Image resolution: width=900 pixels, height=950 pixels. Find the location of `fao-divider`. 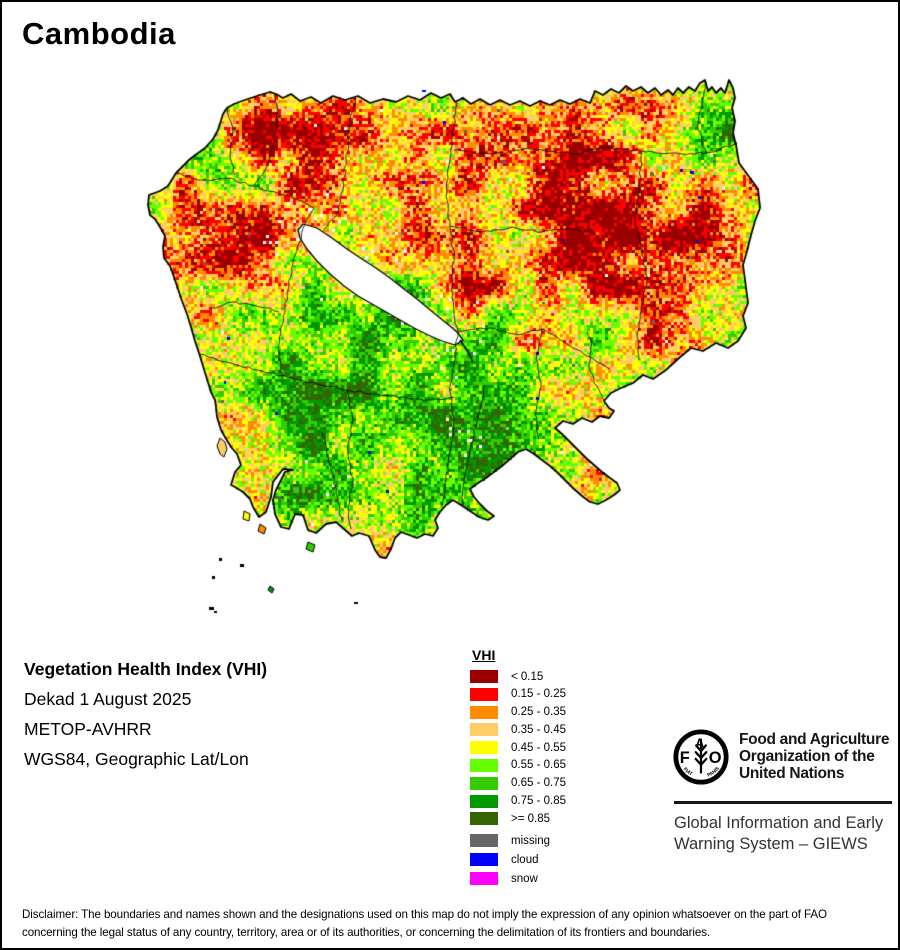

fao-divider is located at coordinates (783, 802).